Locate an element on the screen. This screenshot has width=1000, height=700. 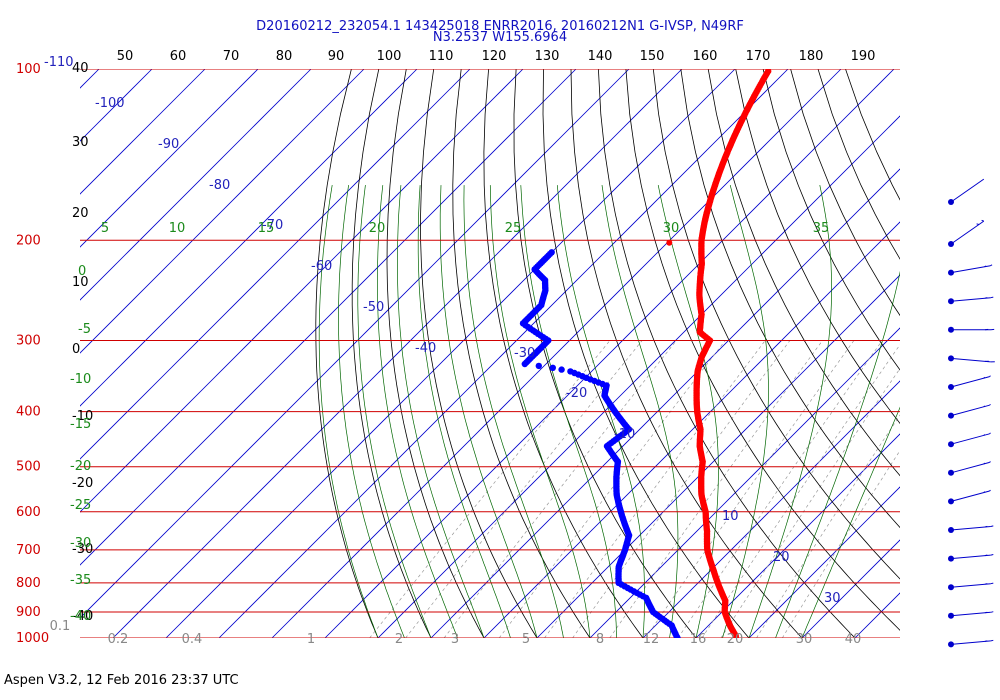
mixing-ratio-label: 20 is located at coordinates (735, 639).